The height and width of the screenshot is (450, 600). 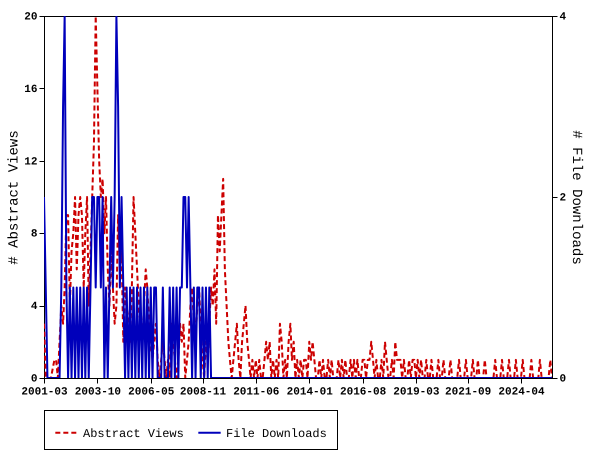 What do you see at coordinates (203, 392) in the screenshot?
I see `x-tick-label: 2008-11` at bounding box center [203, 392].